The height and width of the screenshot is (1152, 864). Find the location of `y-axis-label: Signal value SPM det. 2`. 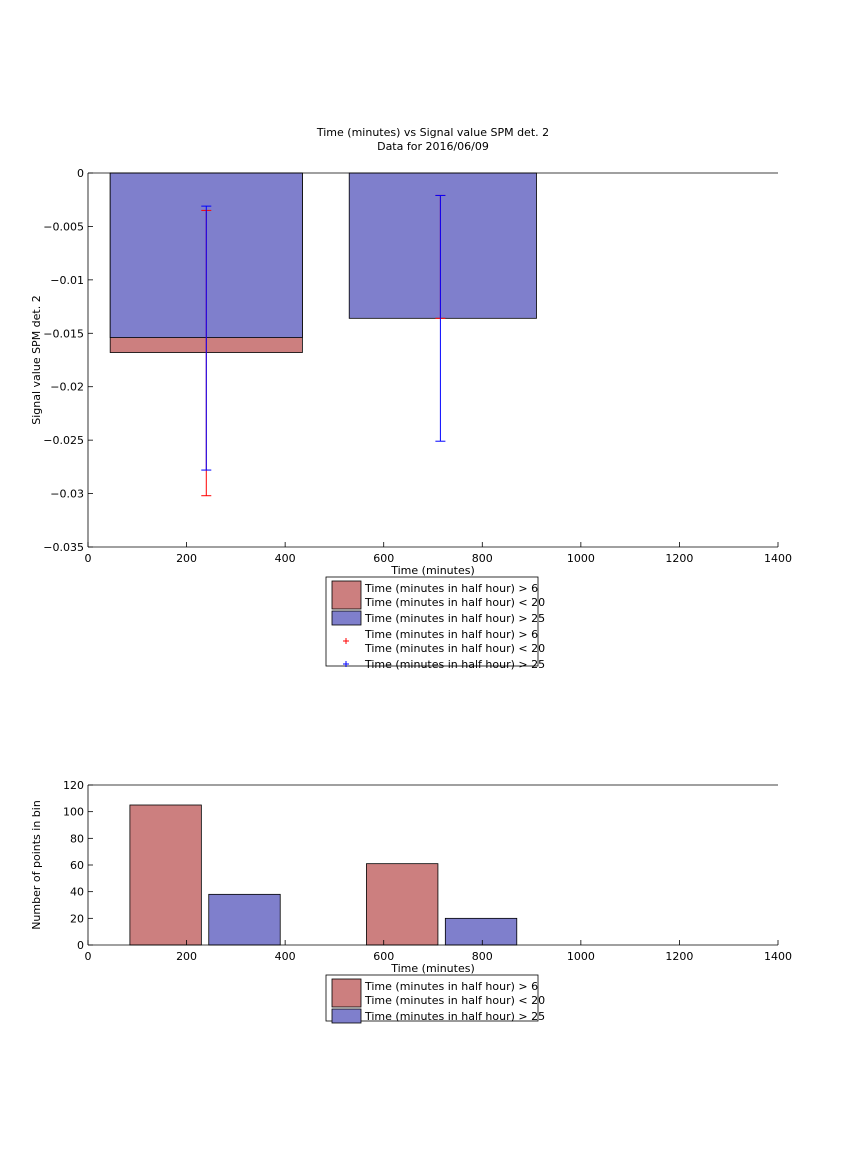

y-axis-label: Signal value SPM det. 2 is located at coordinates (36, 360).